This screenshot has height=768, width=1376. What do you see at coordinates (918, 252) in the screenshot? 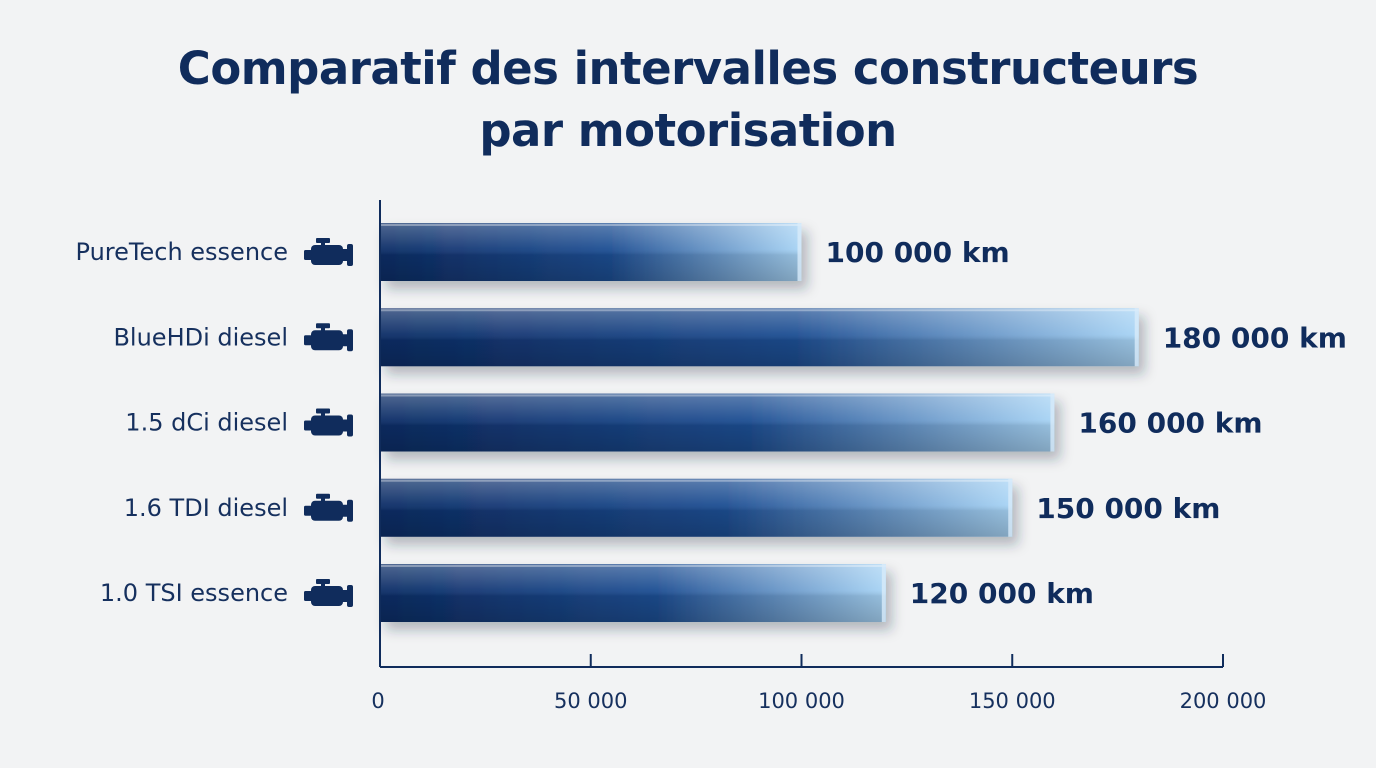
I see `value-label: 100 000 km` at bounding box center [918, 252].